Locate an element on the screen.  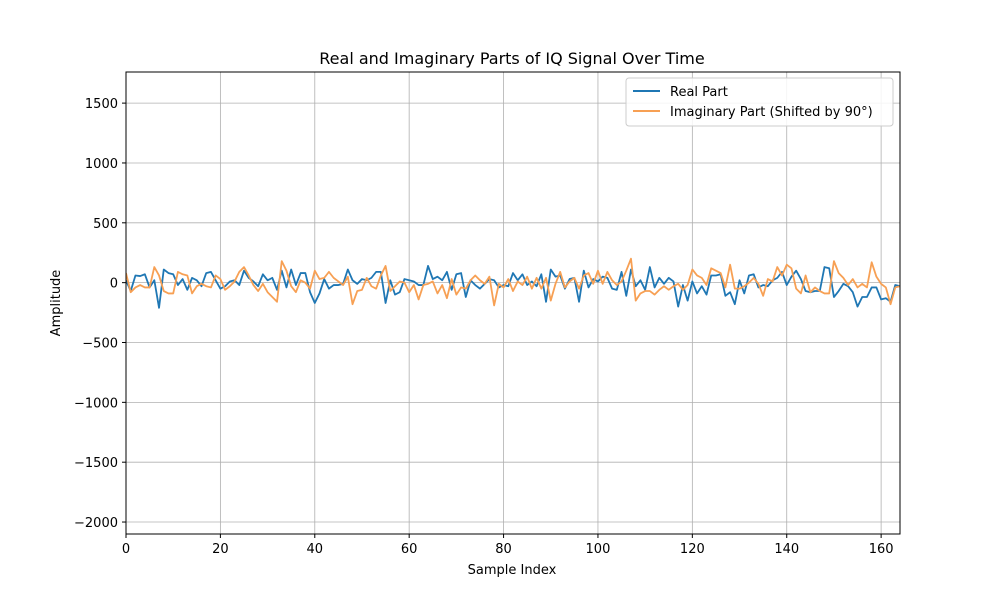
legend-label-real: Real Part is located at coordinates (699, 92).